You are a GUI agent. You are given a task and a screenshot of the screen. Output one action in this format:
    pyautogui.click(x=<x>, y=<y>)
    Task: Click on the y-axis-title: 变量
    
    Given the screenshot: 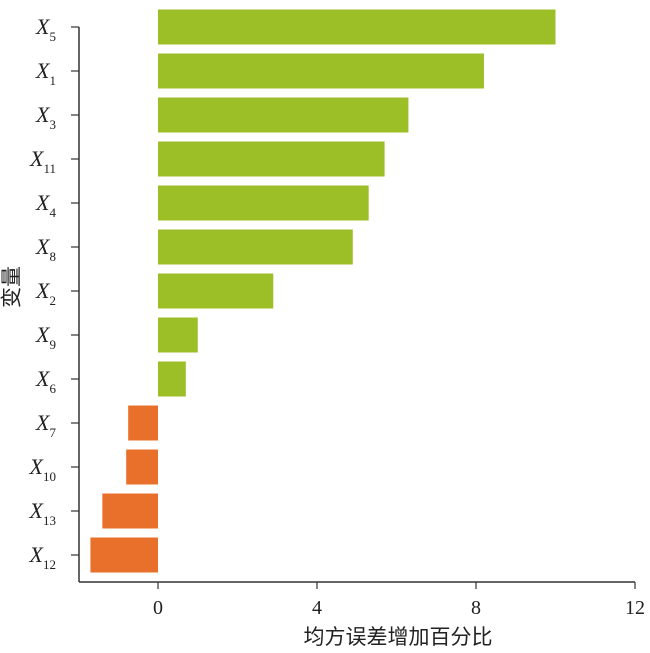 What is the action you would take?
    pyautogui.click(x=12, y=287)
    